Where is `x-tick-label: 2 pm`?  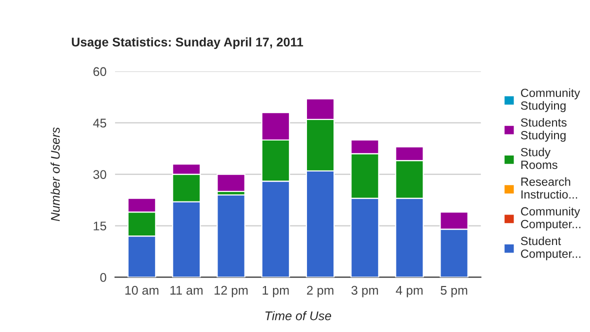
x-tick-label: 2 pm is located at coordinates (320, 292).